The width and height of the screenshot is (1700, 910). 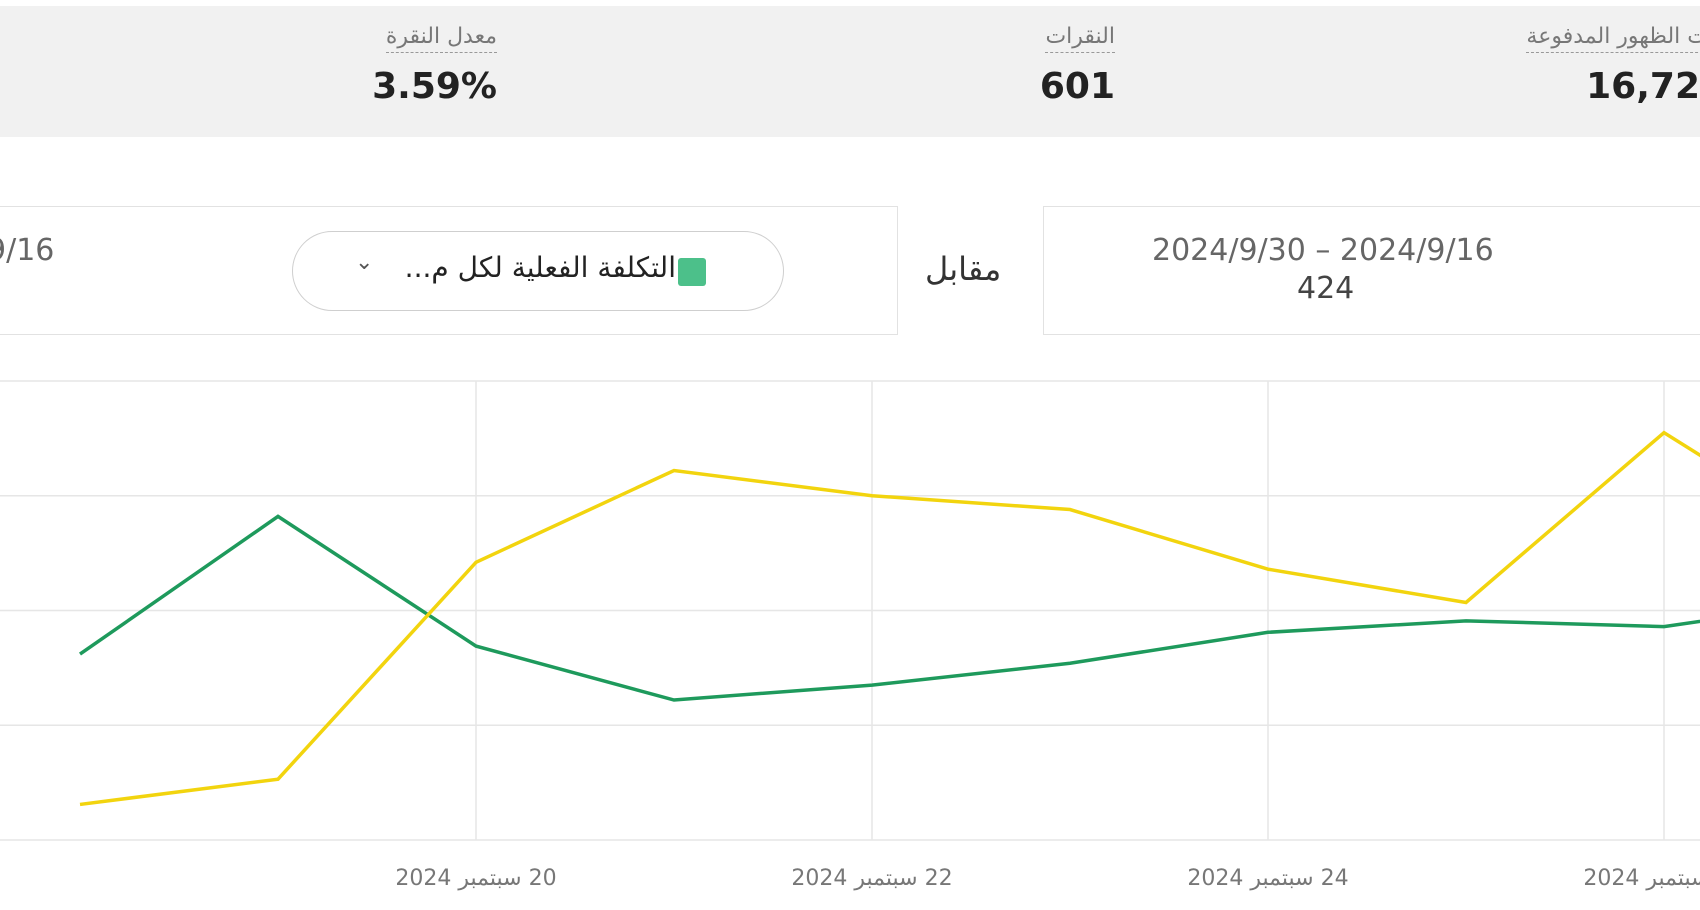 I want to click on x-tick-label: 24 سبتمبر 2024, so click(x=1267, y=878).